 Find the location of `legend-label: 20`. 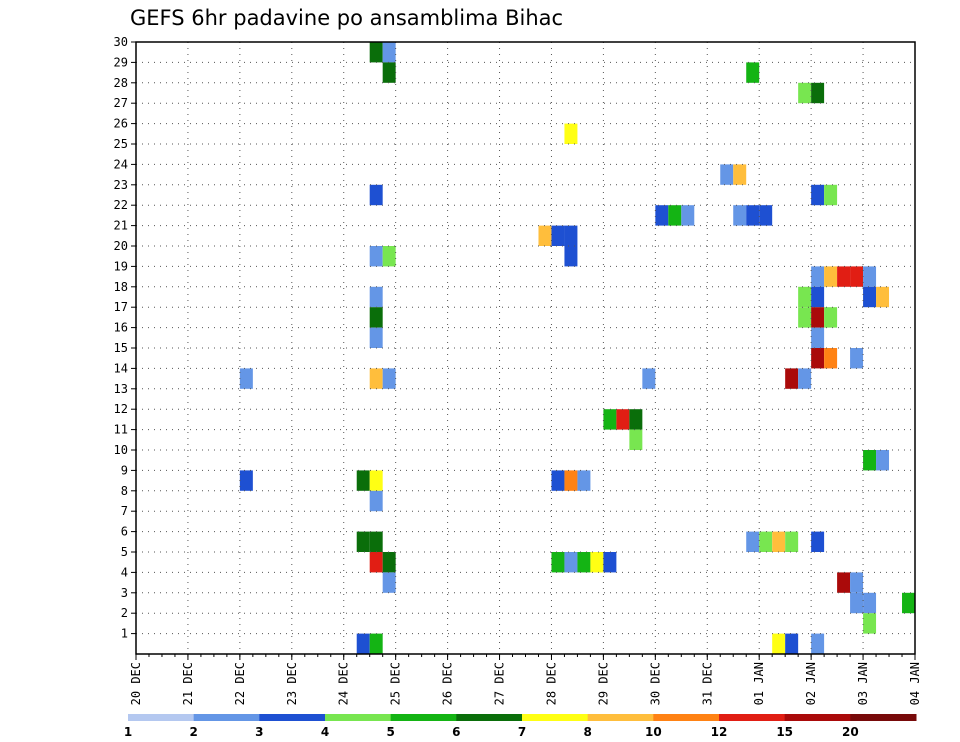

legend-label: 20 is located at coordinates (850, 732).